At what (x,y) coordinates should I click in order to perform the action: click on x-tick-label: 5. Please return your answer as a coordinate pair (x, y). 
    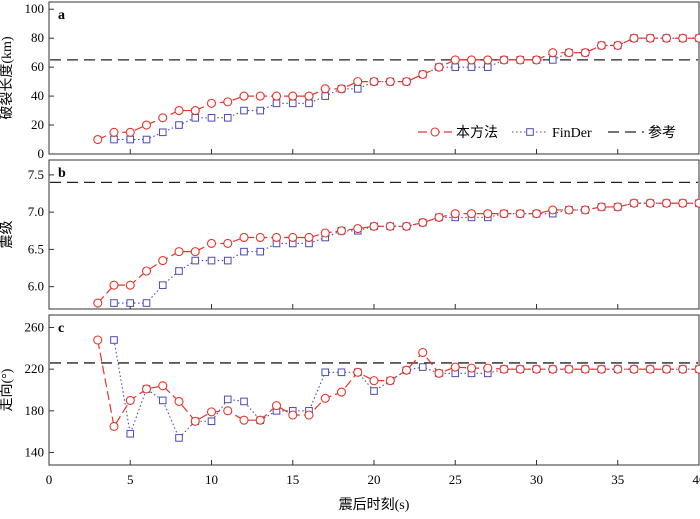
    Looking at the image, I should click on (130, 479).